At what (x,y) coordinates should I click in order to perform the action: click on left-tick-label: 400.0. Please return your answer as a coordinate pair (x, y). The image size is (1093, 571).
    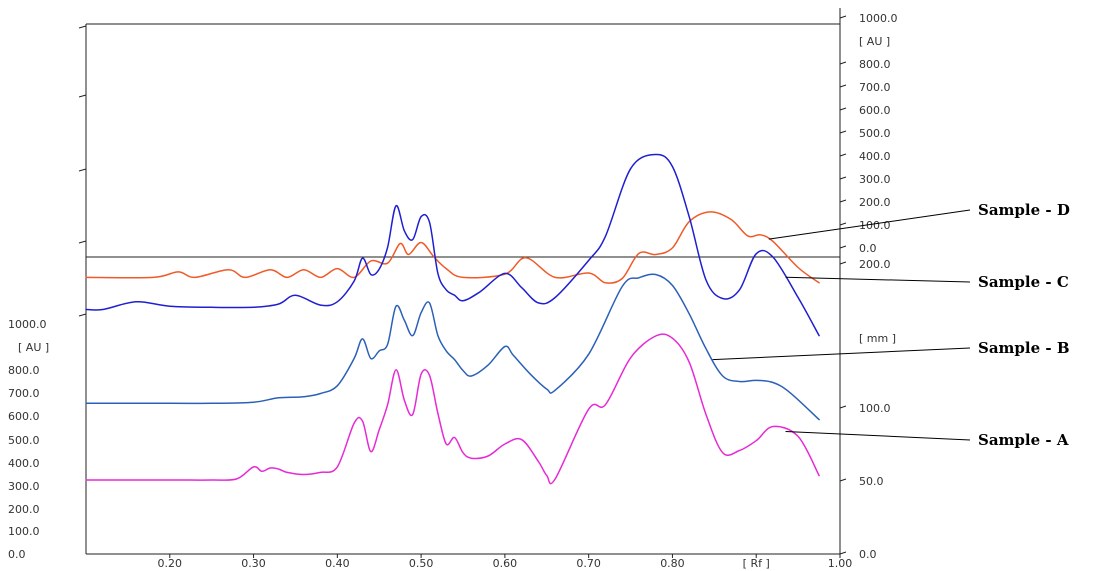
    Looking at the image, I should click on (24, 463).